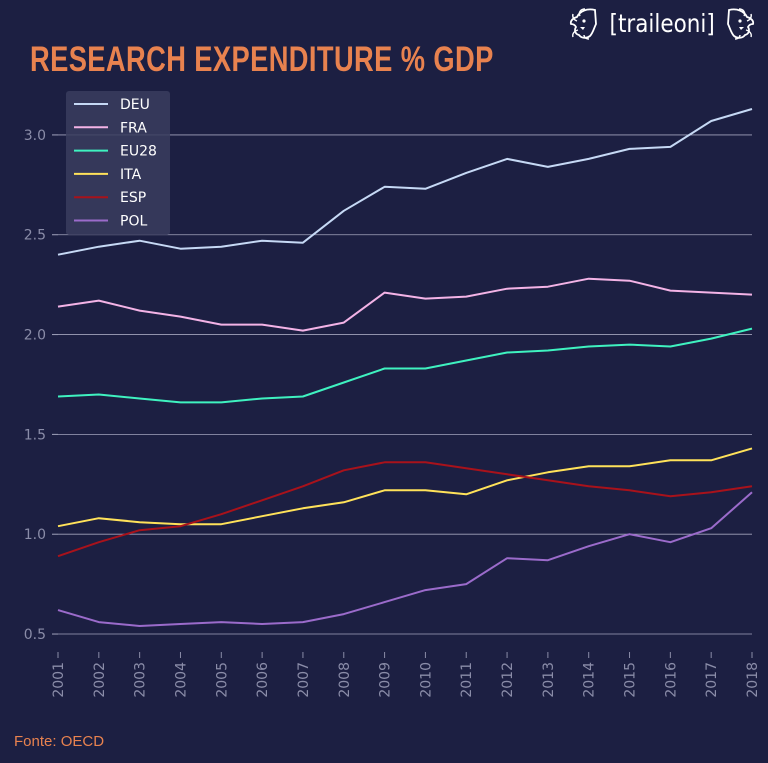 The height and width of the screenshot is (763, 768). What do you see at coordinates (35, 535) in the screenshot?
I see `y-tick-label: 1.0` at bounding box center [35, 535].